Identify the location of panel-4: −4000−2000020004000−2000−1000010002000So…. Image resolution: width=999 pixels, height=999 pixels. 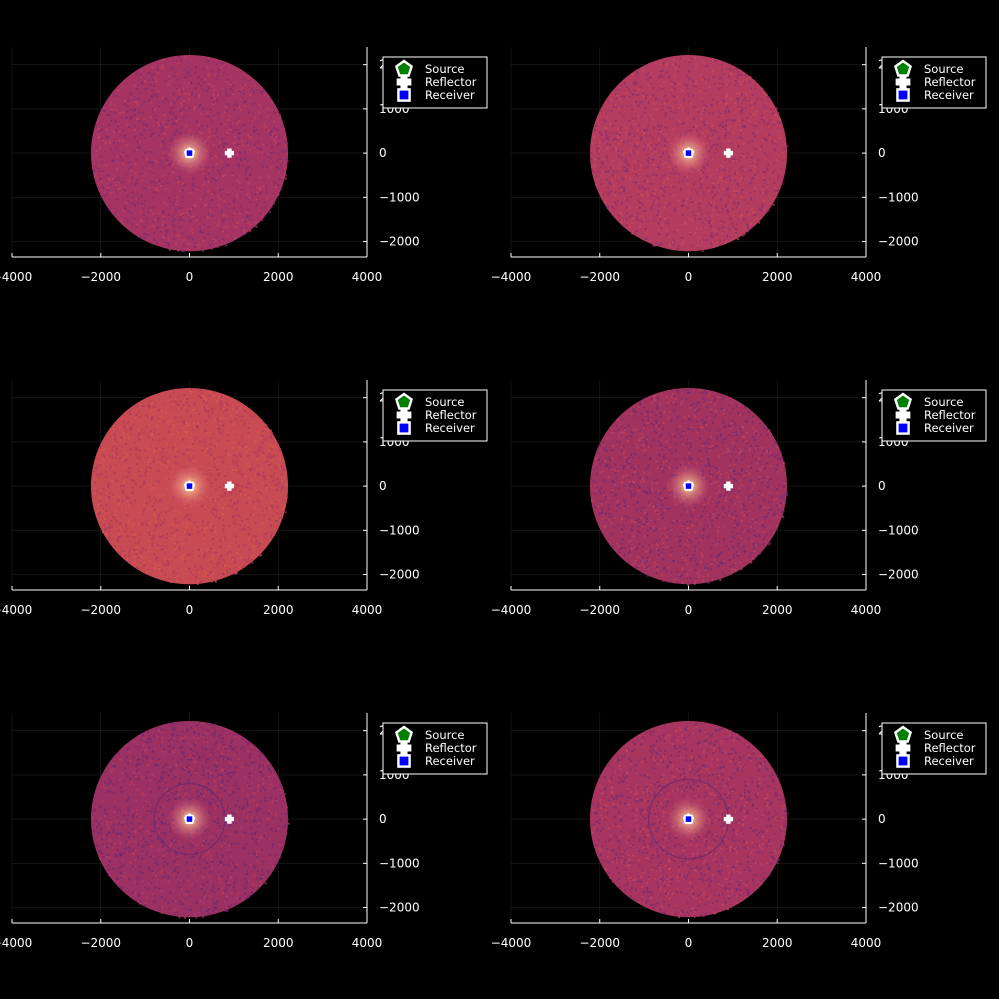
(739, 498).